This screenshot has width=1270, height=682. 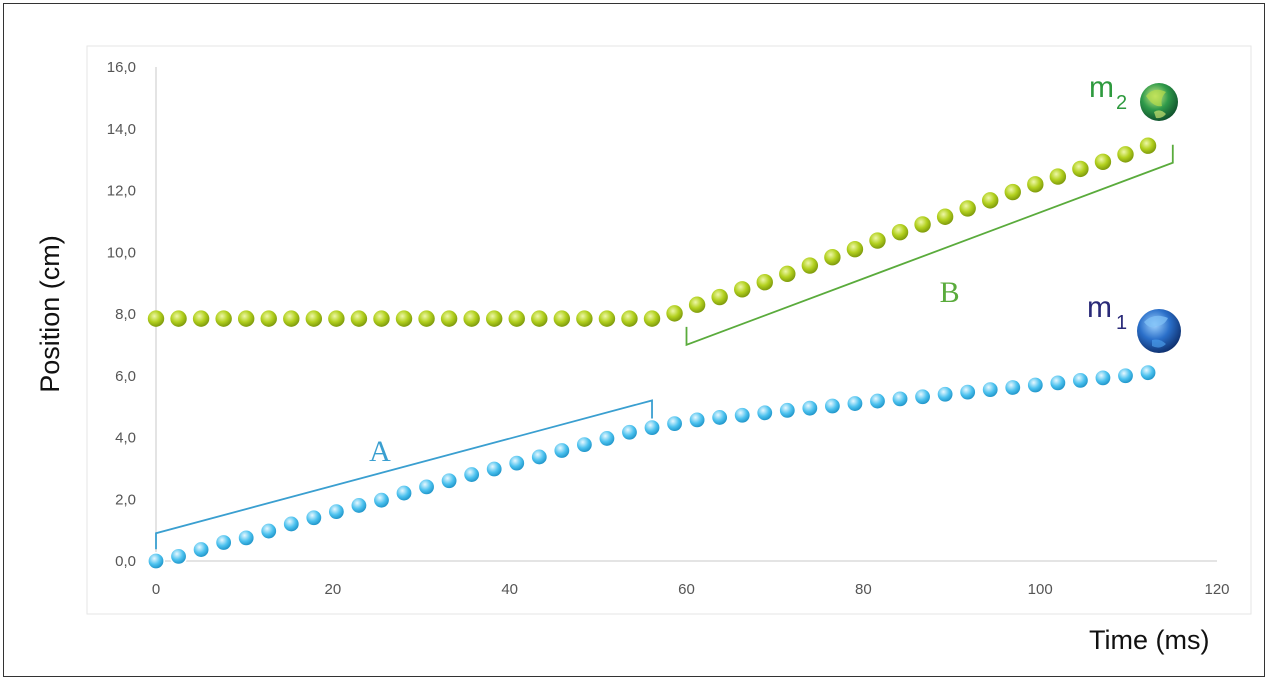 I want to click on x-tick-label: 40, so click(x=509, y=589).